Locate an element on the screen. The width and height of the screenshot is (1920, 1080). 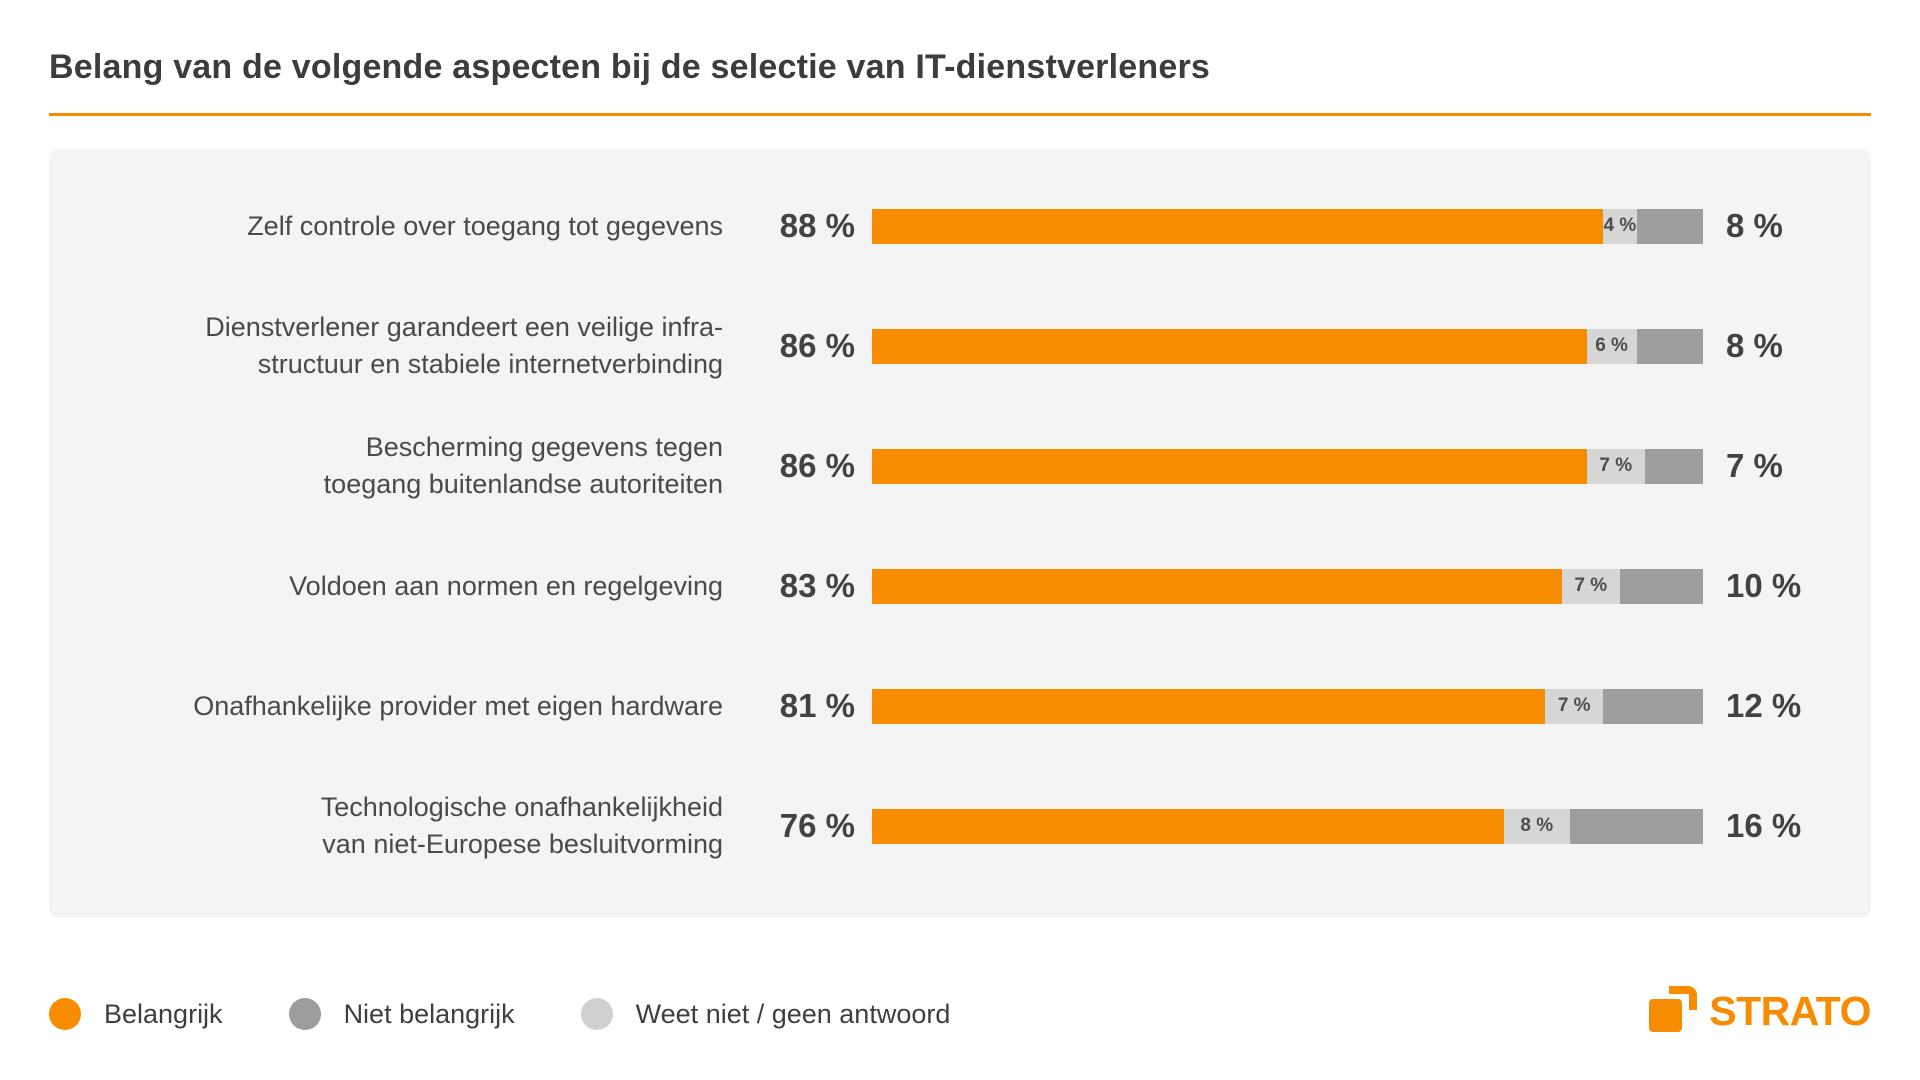
stacked-bar: 8 % is located at coordinates (1287, 826).